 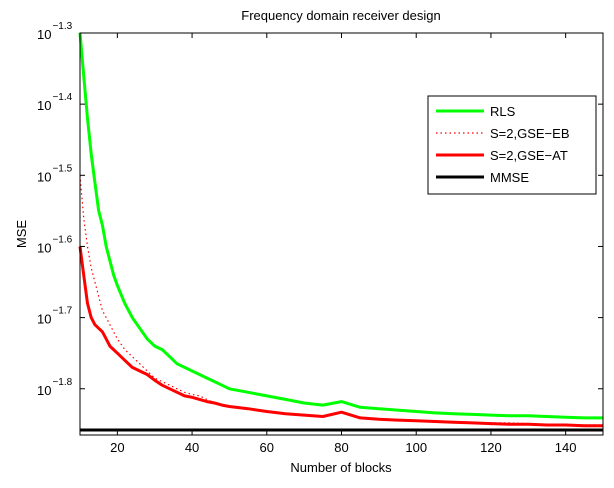 I want to click on legend: RLS S=2,GSE−EB S=2,GSE−AT MMSE, so click(x=512, y=145).